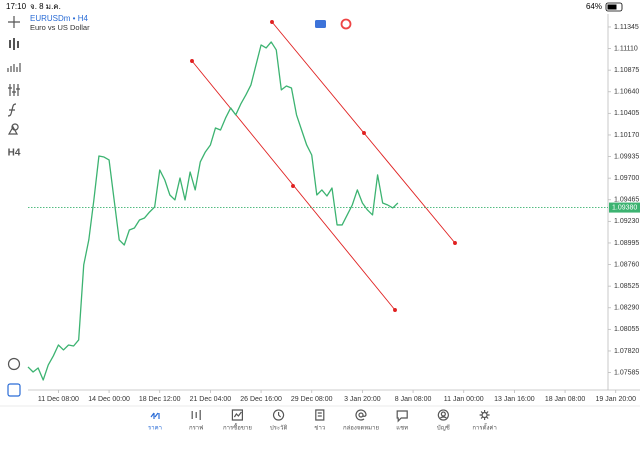 The width and height of the screenshot is (640, 452). I want to click on status-date: จ. 8 ม.ค., so click(45, 6).